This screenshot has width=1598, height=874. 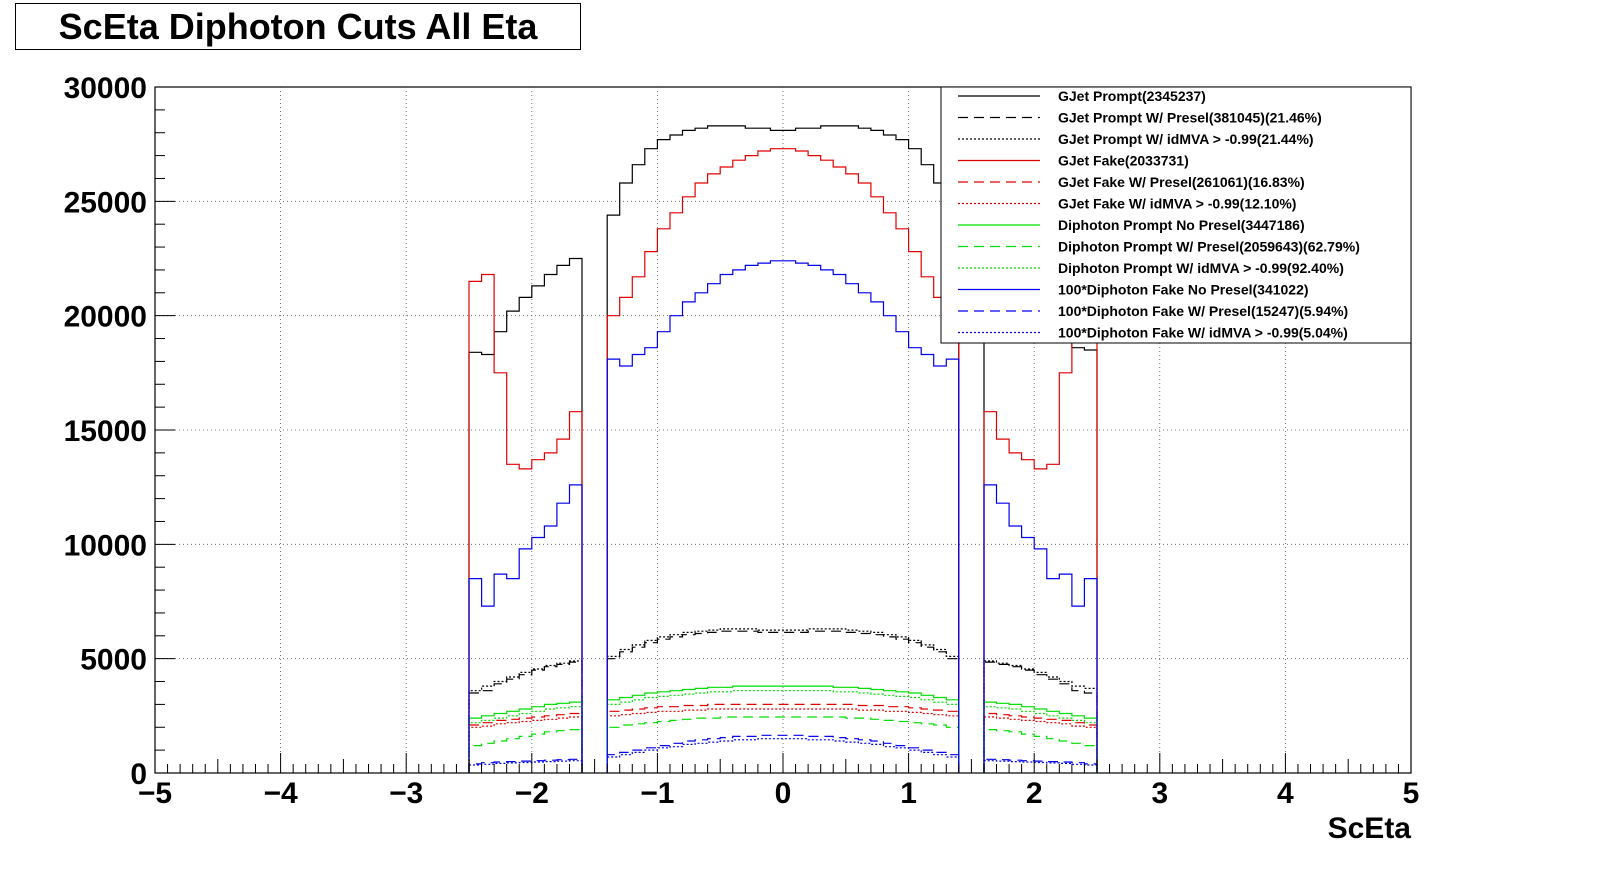 What do you see at coordinates (1201, 268) in the screenshot?
I see `legend-entry: Diphoton Prompt W/ idMVA > -0.99(92.40%)` at bounding box center [1201, 268].